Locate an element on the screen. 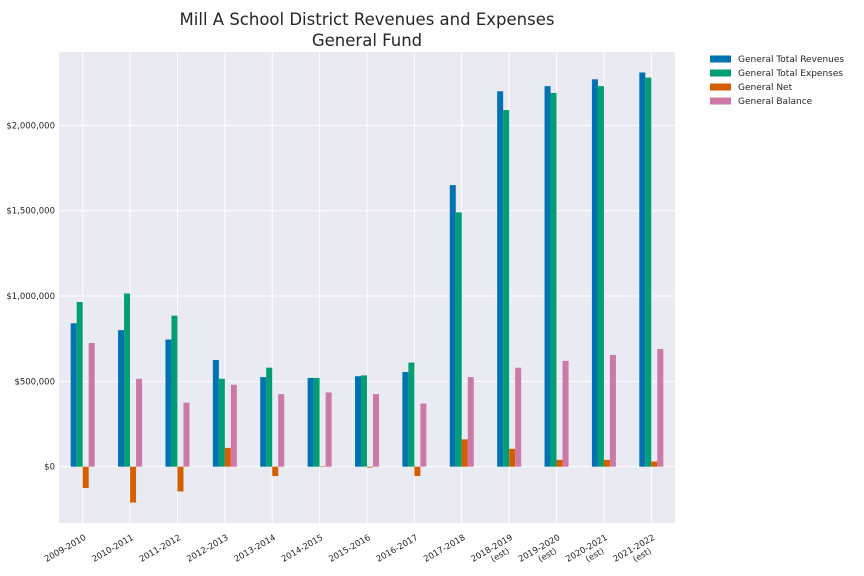  x-tick-text: 2013-2014 is located at coordinates (255, 549).